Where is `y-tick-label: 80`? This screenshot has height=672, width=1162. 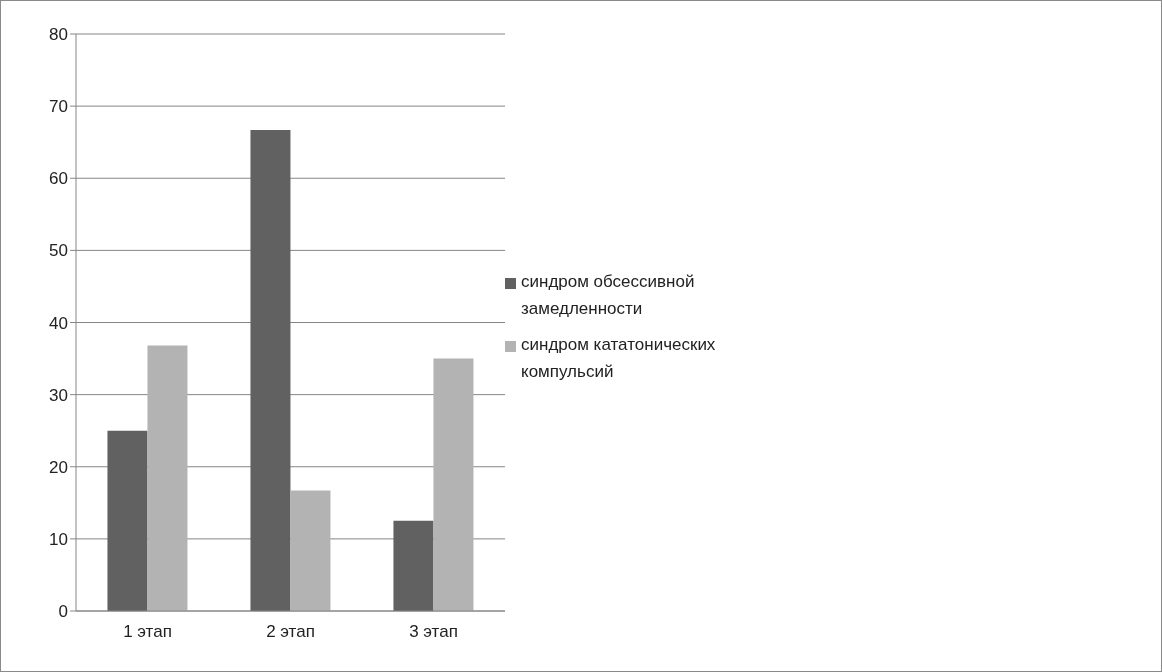 y-tick-label: 80 is located at coordinates (58, 35).